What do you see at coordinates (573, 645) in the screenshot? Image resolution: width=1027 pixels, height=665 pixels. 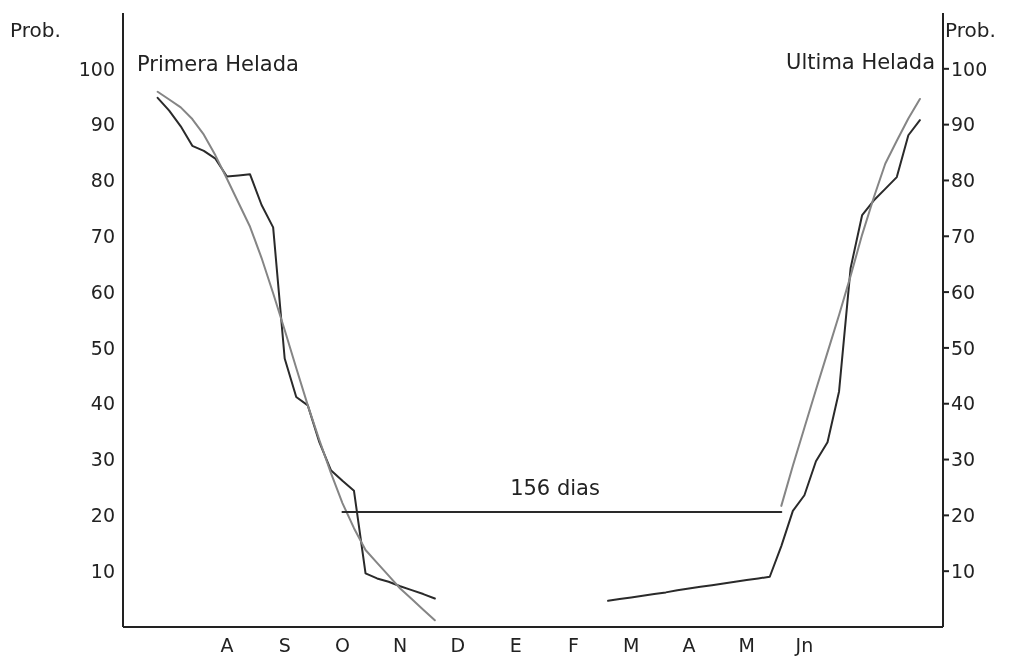 I see `x-tick-label: F` at bounding box center [573, 645].